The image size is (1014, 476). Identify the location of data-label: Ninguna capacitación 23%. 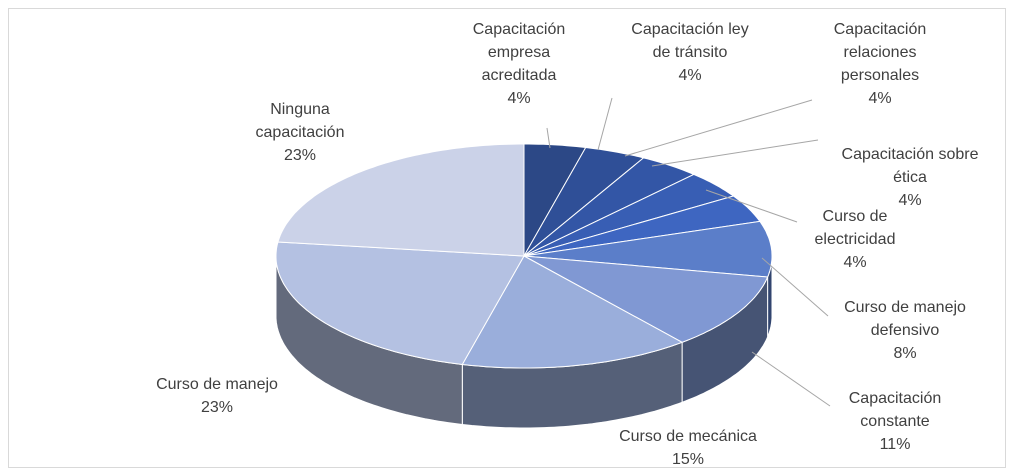
(300, 132).